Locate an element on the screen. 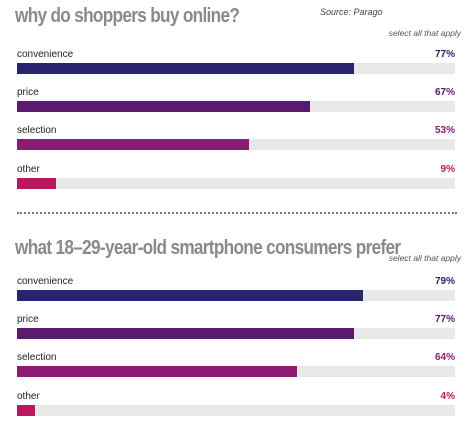 This screenshot has width=475, height=429. bar-row-other: other 9% is located at coordinates (236, 183).